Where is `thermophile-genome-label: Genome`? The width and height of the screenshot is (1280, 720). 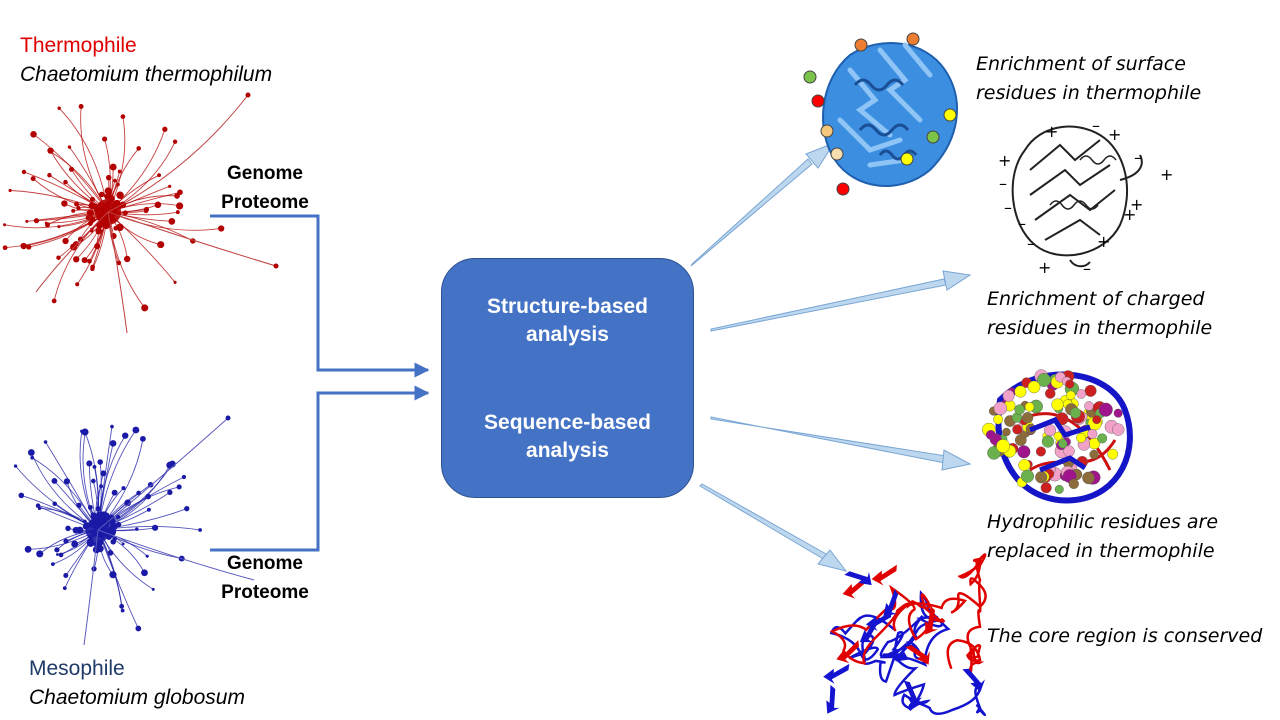 thermophile-genome-label: Genome is located at coordinates (265, 173).